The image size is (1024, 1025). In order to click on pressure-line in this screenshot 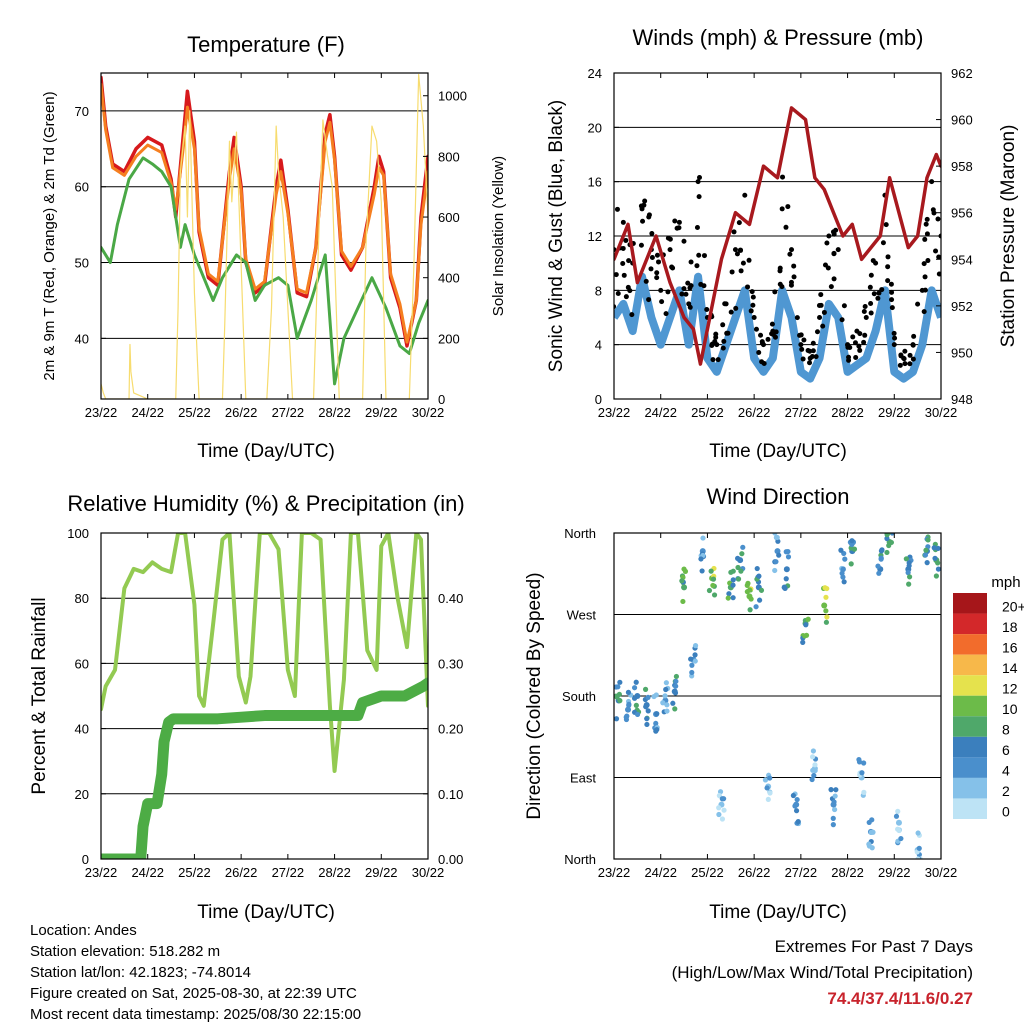, I will do `click(777, 236)`.